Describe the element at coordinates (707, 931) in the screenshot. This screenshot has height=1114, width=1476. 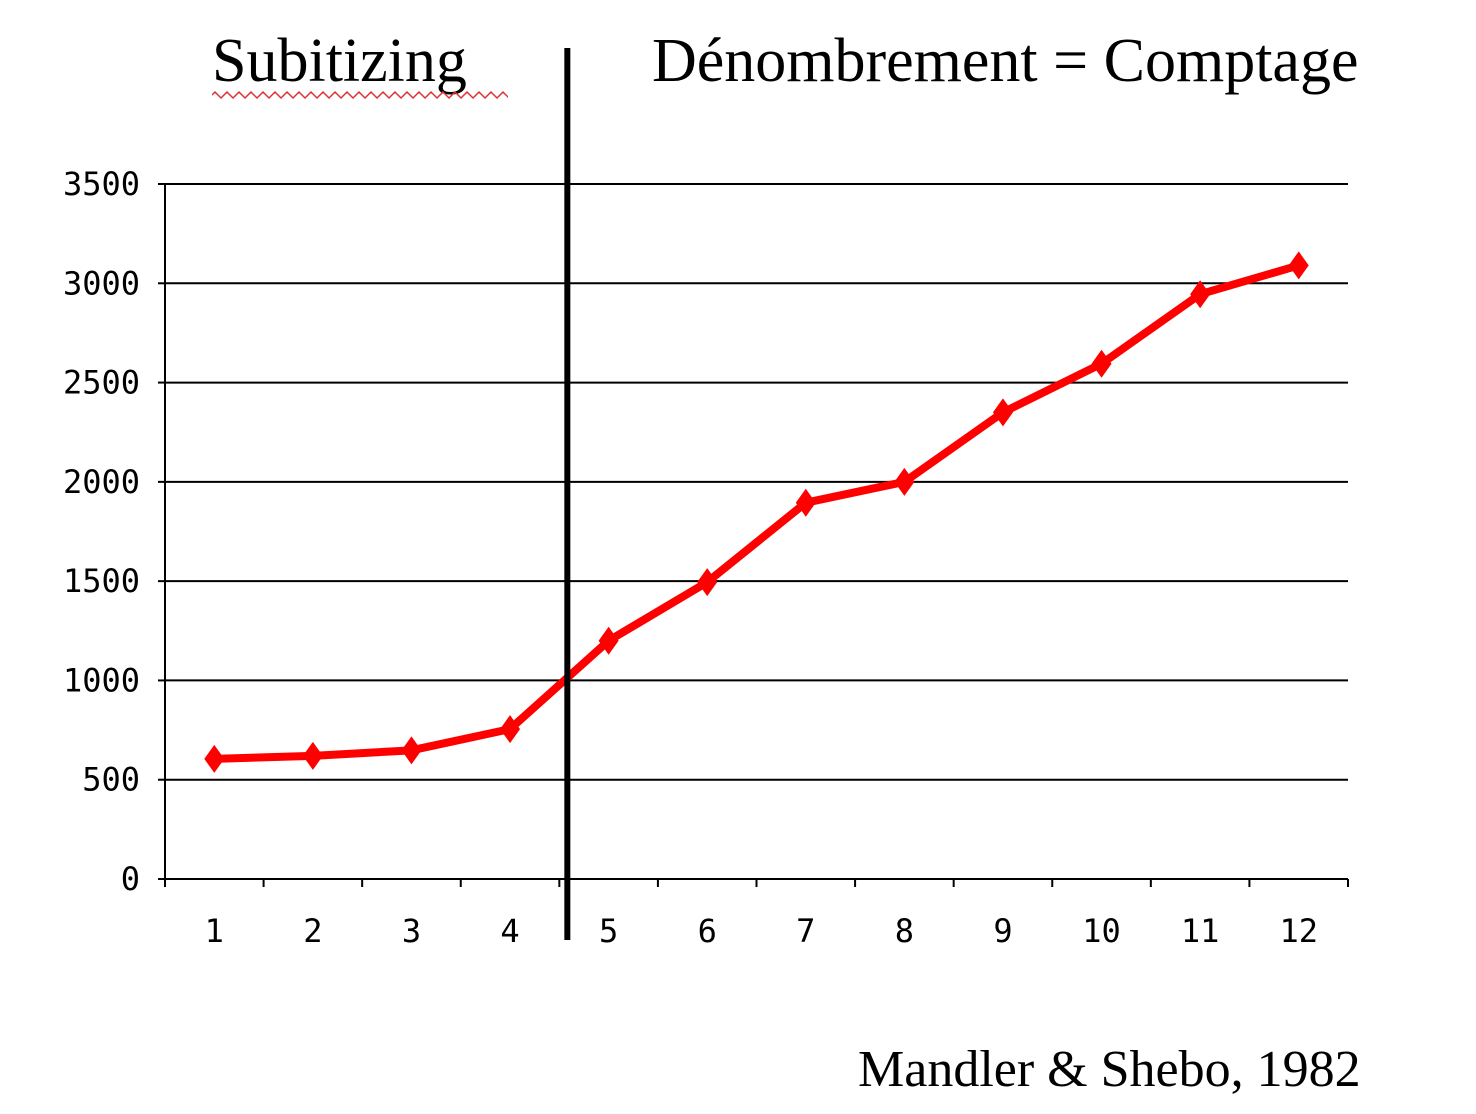
I see `x-tick-label-6: 6` at that location.